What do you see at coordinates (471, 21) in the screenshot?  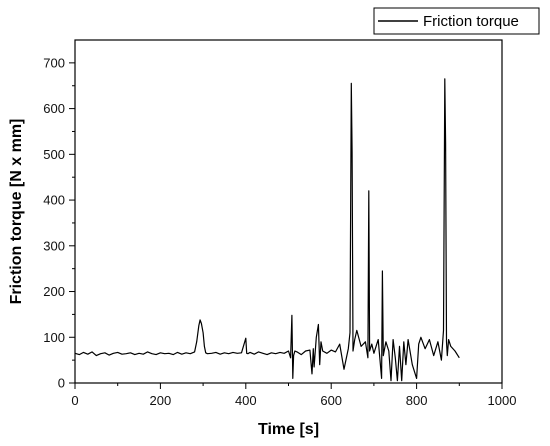 I see `legend-label-friction-torque: Friction torque` at bounding box center [471, 21].